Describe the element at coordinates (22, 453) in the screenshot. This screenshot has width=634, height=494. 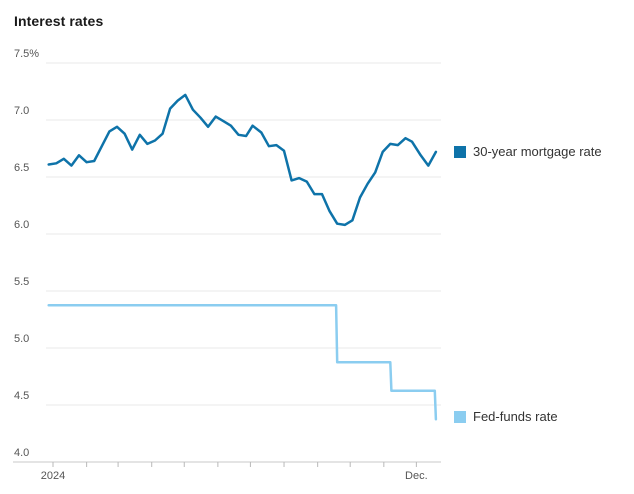
I see `y-axis-tick-label: 4.0` at that location.